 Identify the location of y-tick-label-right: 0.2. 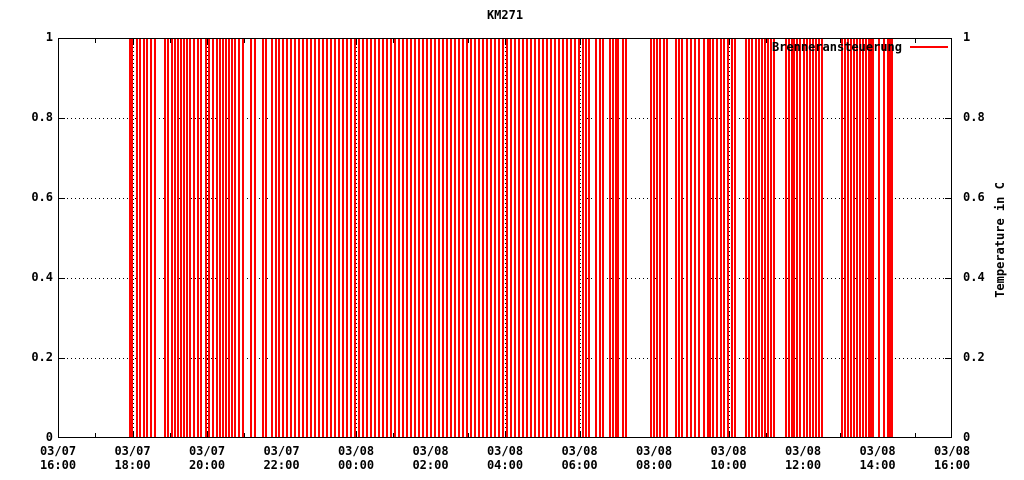
(974, 357).